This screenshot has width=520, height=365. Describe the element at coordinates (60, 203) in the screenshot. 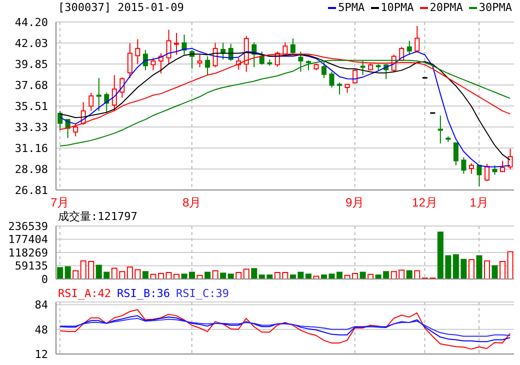

I see `x-tick-label: 7月` at that location.